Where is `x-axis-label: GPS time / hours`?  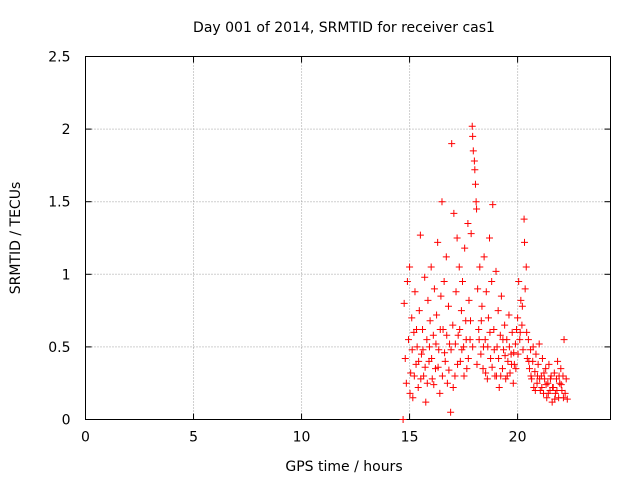 x-axis-label: GPS time / hours is located at coordinates (343, 467).